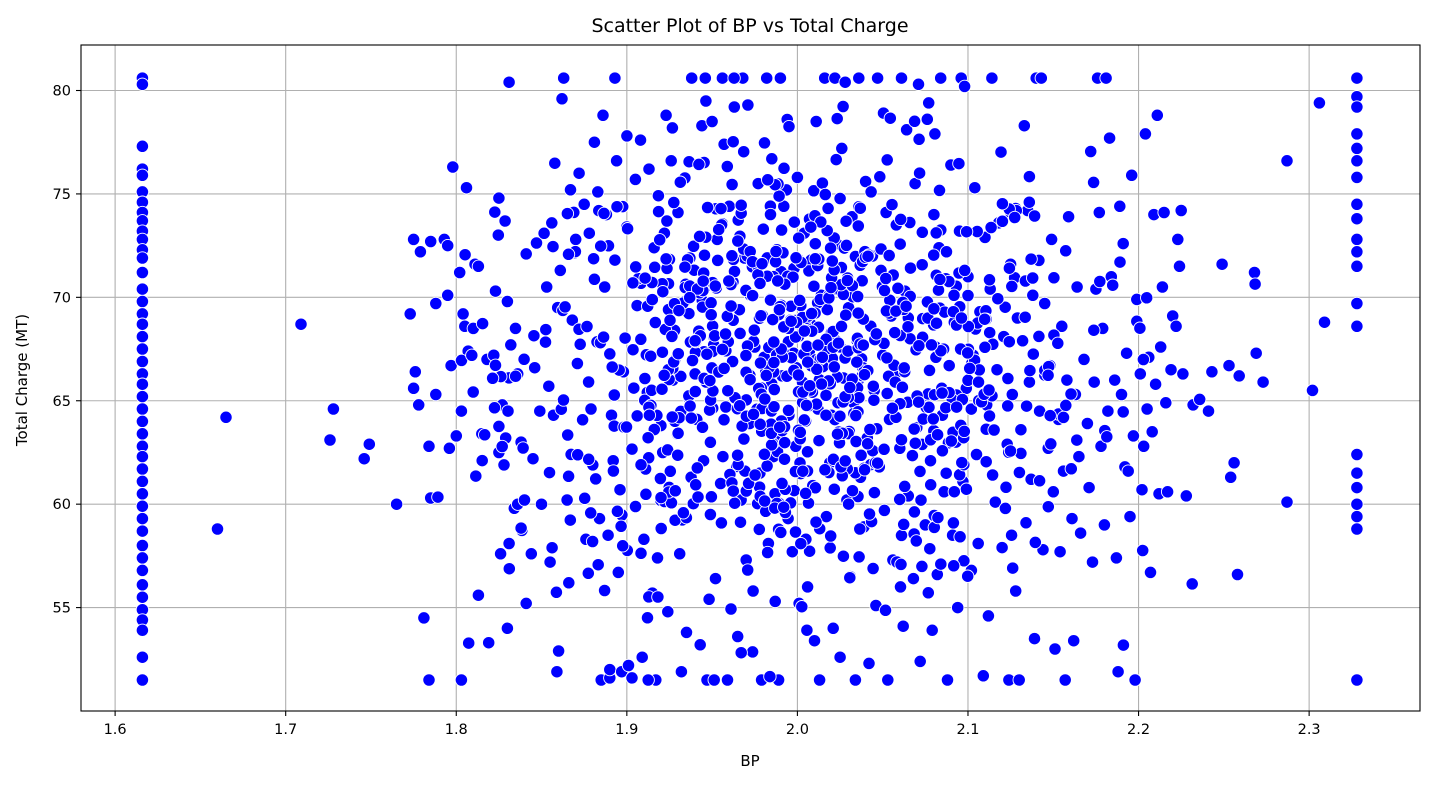 The image size is (1434, 785). I want to click on y-axis-ticks: 55 60 65 70 75 80, so click(67, 350).